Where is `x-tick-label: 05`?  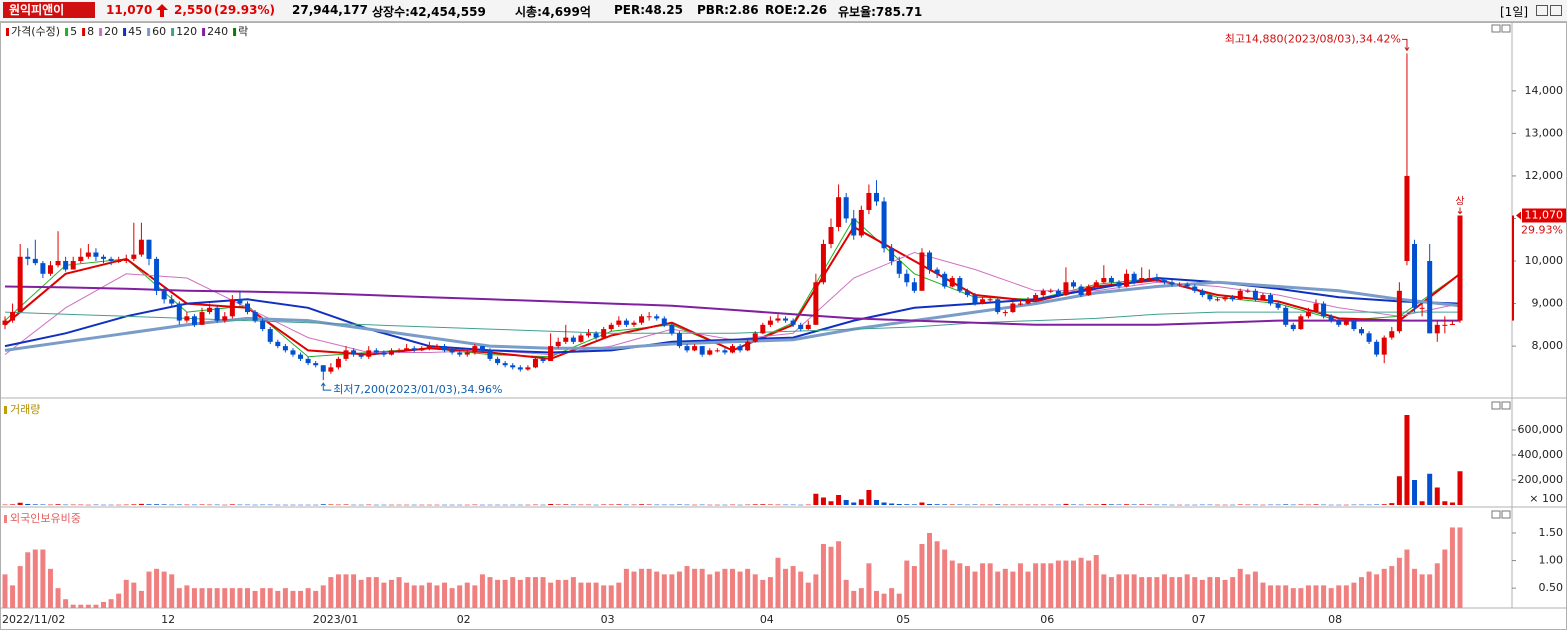 x-tick-label: 05 is located at coordinates (903, 619).